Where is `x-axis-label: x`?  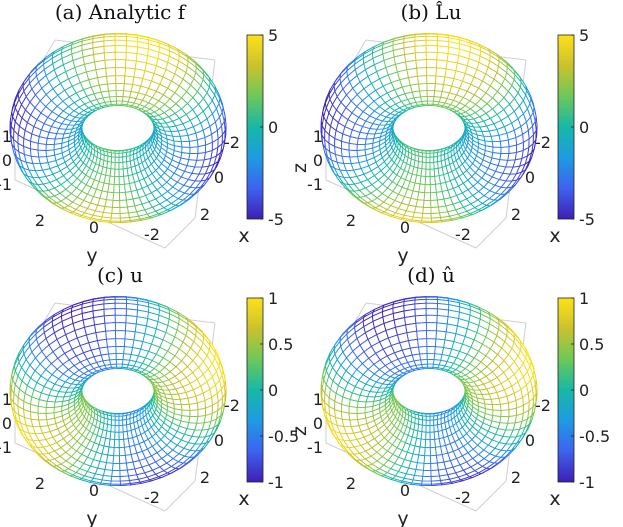
x-axis-label: x is located at coordinates (554, 236).